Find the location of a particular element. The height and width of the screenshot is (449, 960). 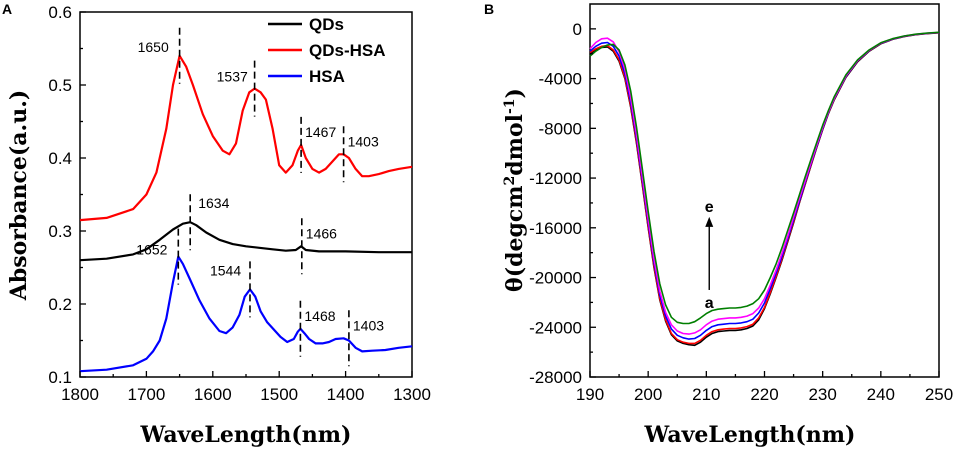

x-tick-label-a-3: 1500 is located at coordinates (279, 394).